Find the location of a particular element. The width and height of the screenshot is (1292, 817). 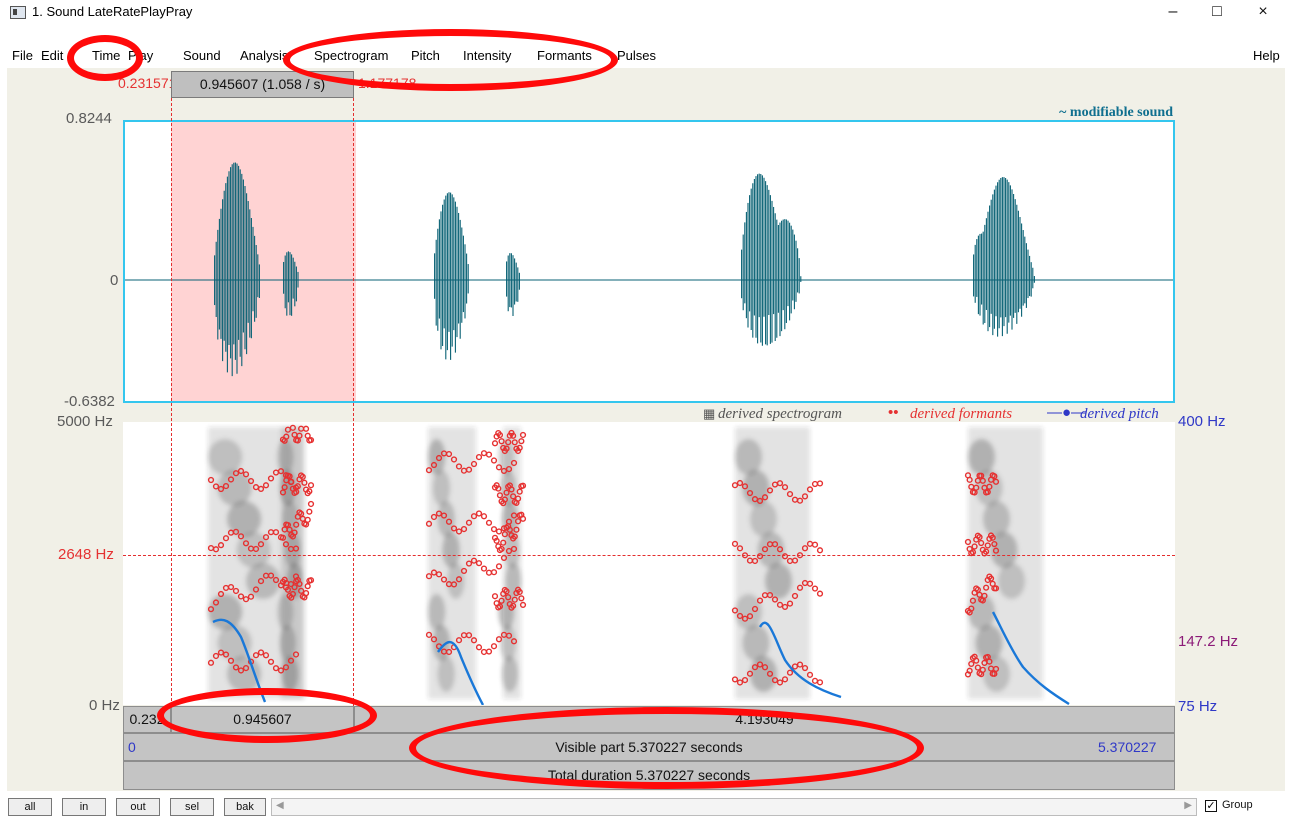

annotation-oval-time-menu is located at coordinates (105, 58).